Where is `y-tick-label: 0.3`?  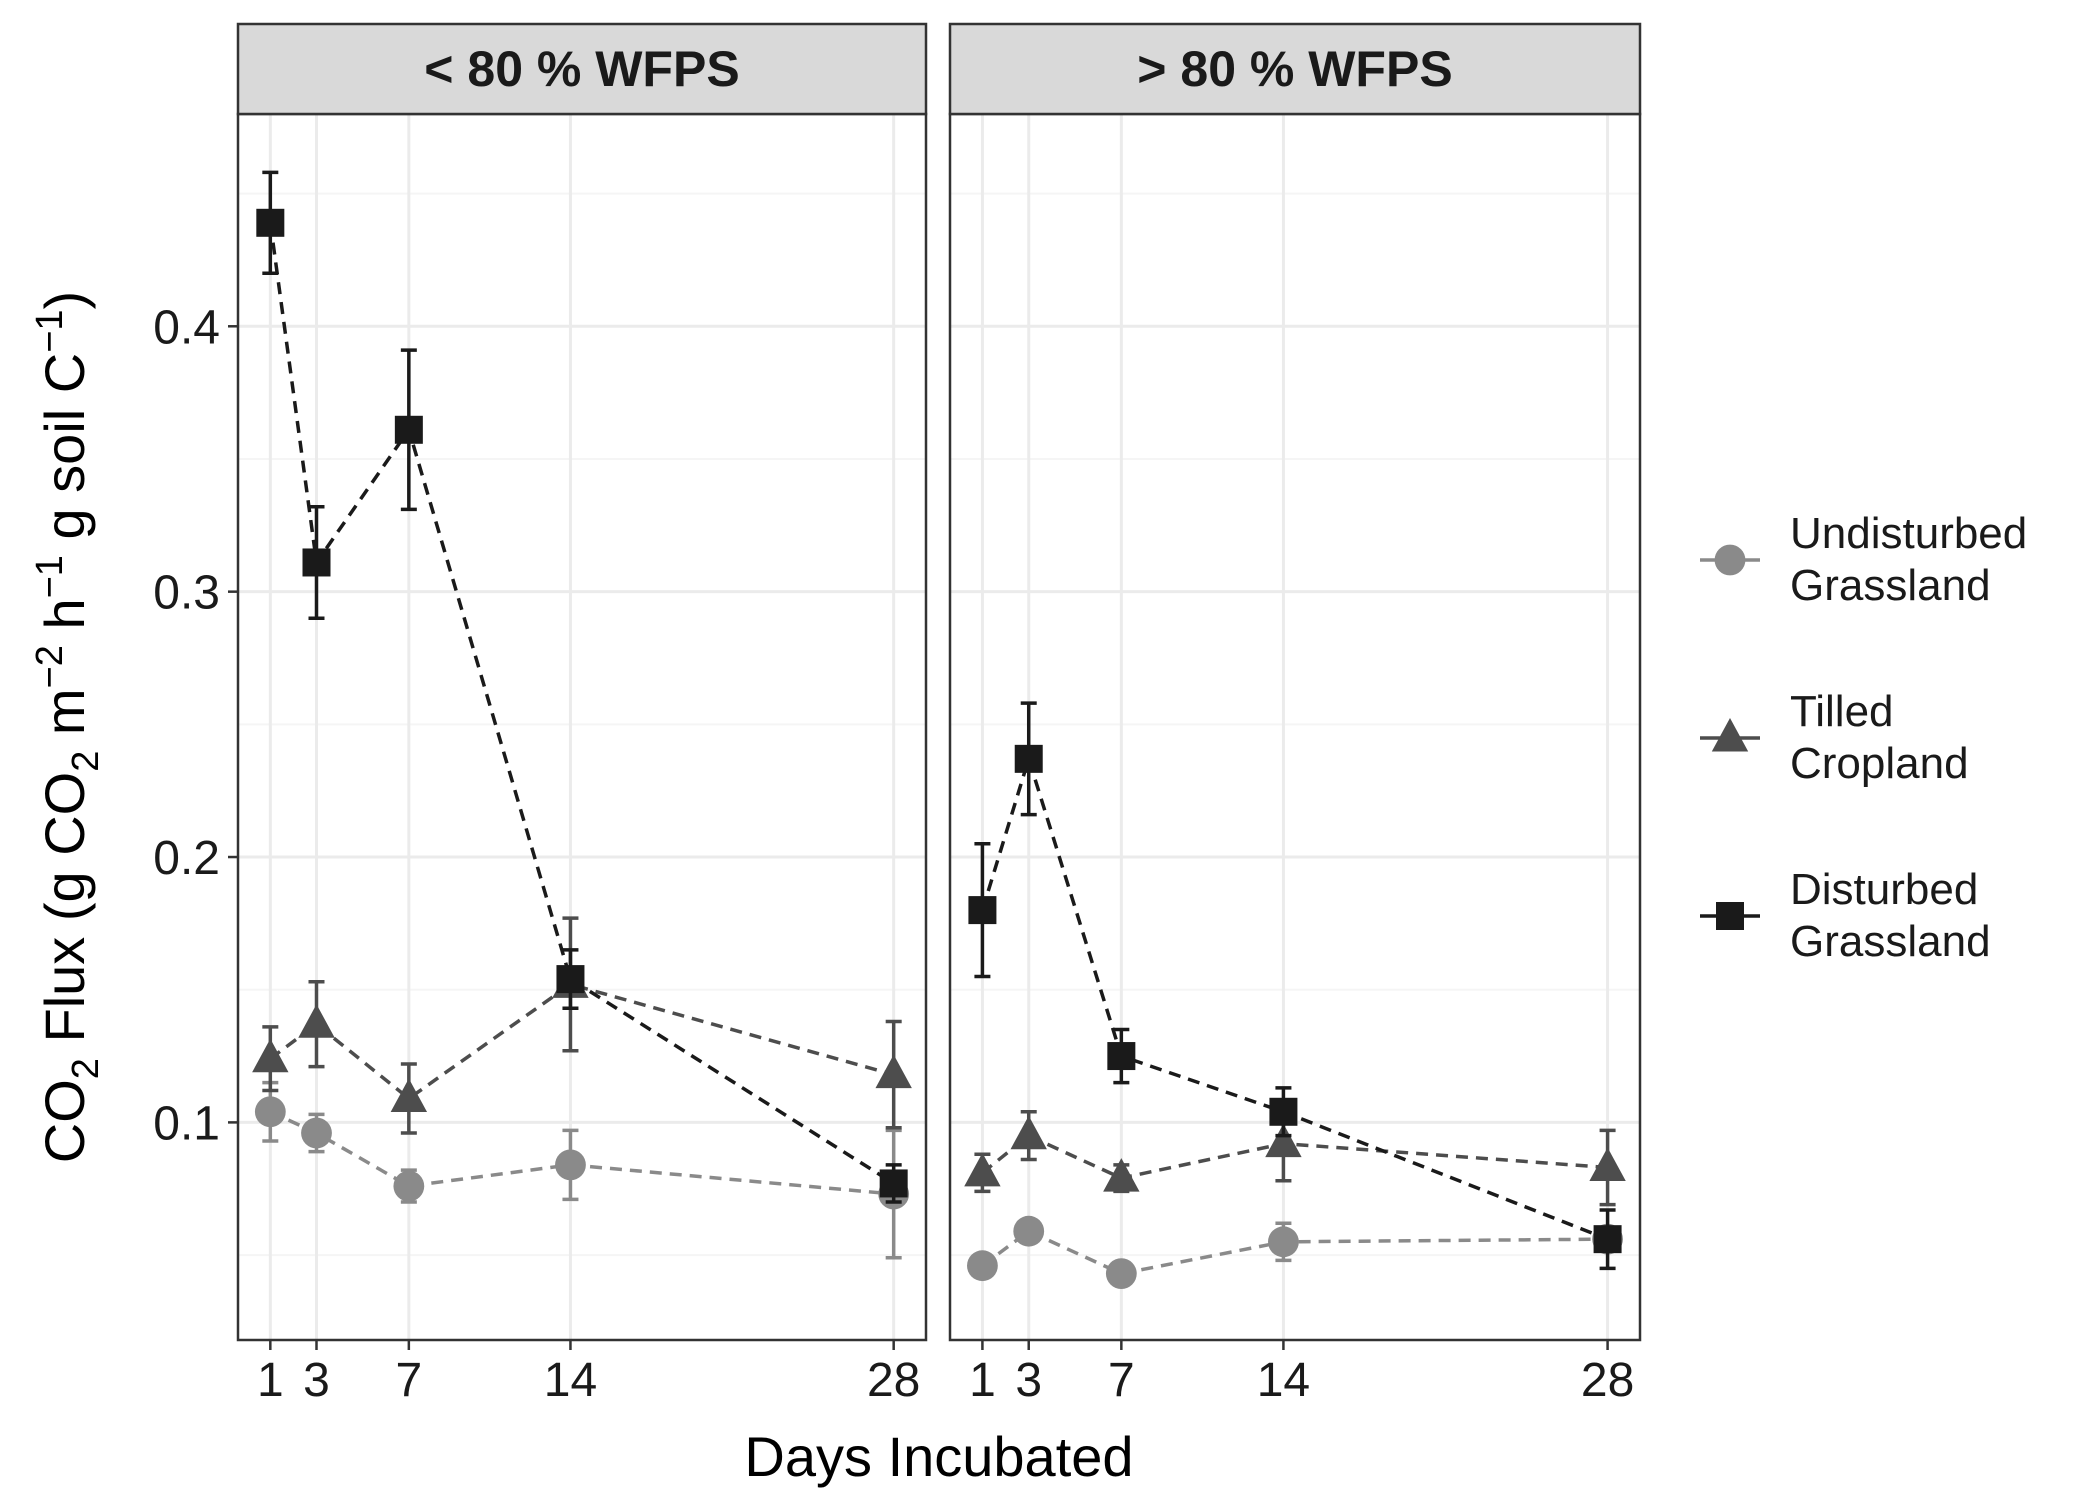
y-tick-label: 0.3 is located at coordinates (186, 593).